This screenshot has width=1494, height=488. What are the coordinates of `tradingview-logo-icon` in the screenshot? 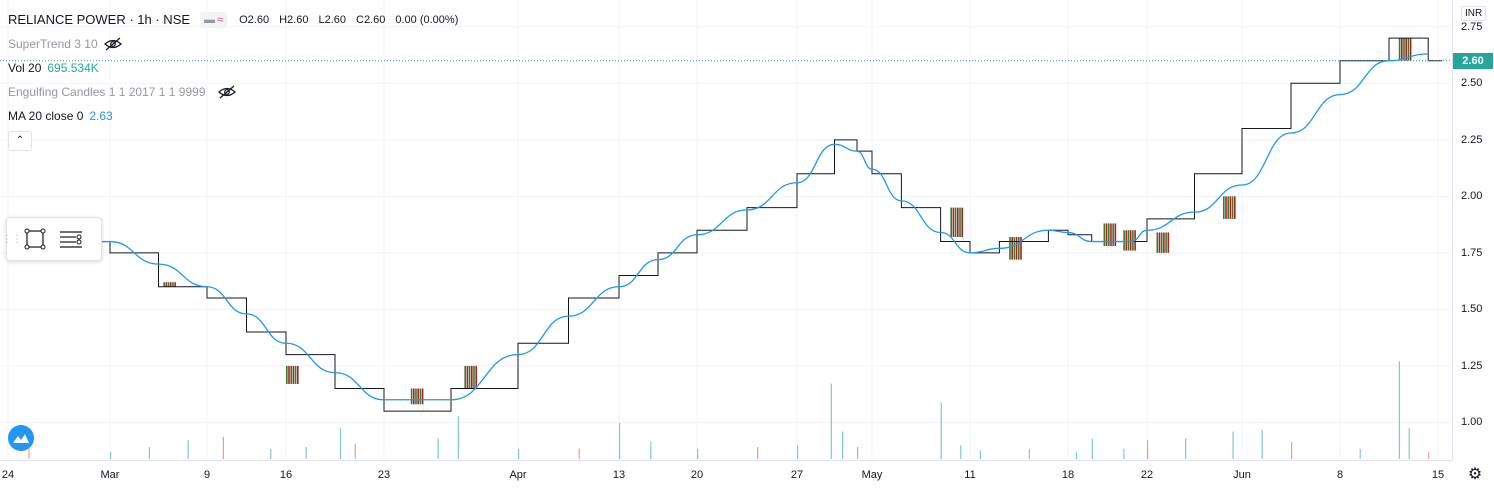 It's located at (21, 438).